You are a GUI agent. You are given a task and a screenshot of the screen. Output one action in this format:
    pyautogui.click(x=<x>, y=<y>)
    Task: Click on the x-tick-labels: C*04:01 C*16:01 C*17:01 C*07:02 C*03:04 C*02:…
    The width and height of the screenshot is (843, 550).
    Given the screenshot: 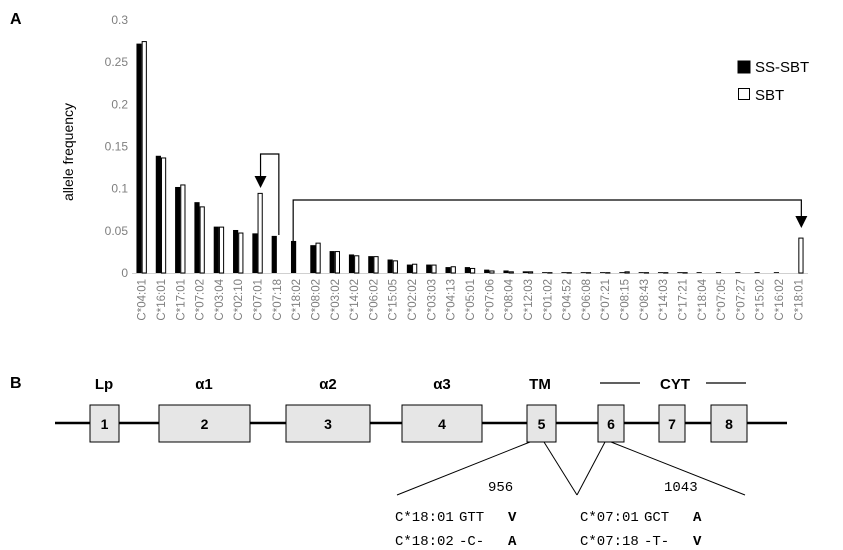 What is the action you would take?
    pyautogui.click(x=471, y=299)
    